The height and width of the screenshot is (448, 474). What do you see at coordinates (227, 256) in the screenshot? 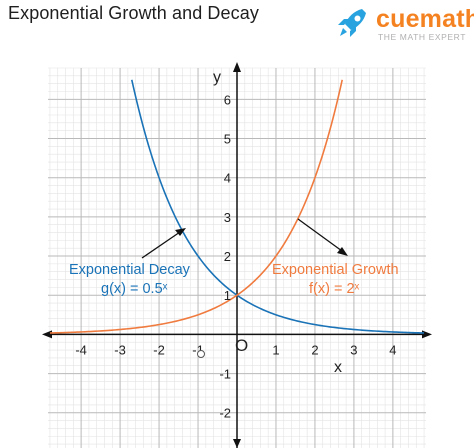
I see `y-tick-label: 2` at bounding box center [227, 256].